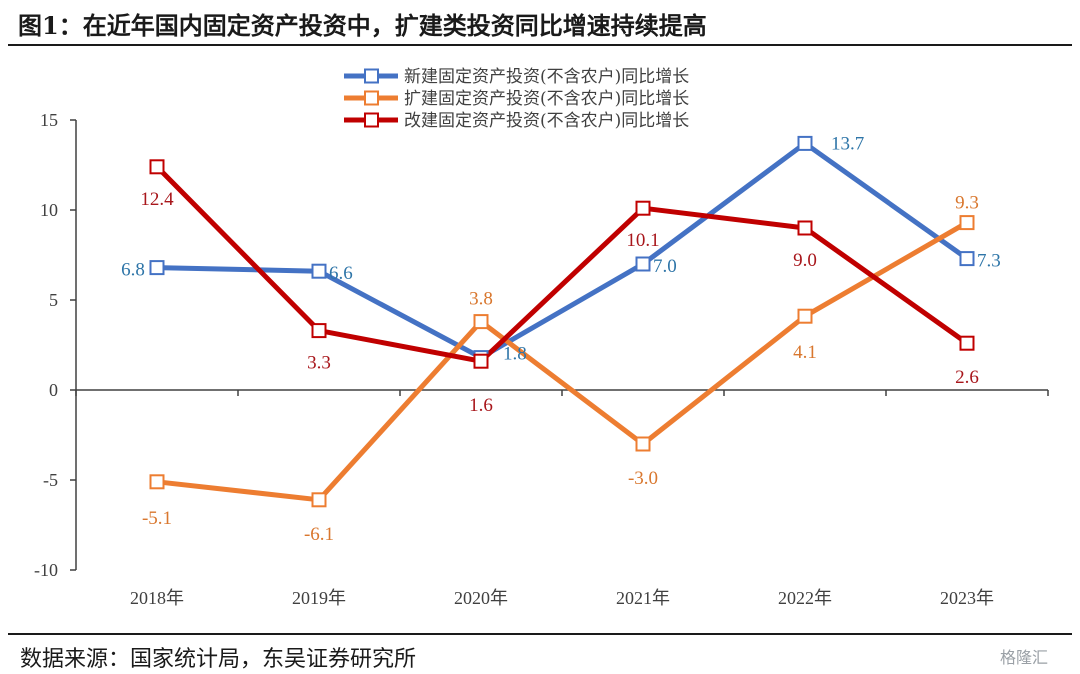 Image resolution: width=1080 pixels, height=674 pixels. Describe the element at coordinates (967, 377) in the screenshot. I see `series-3-data-label: 2.6` at that location.